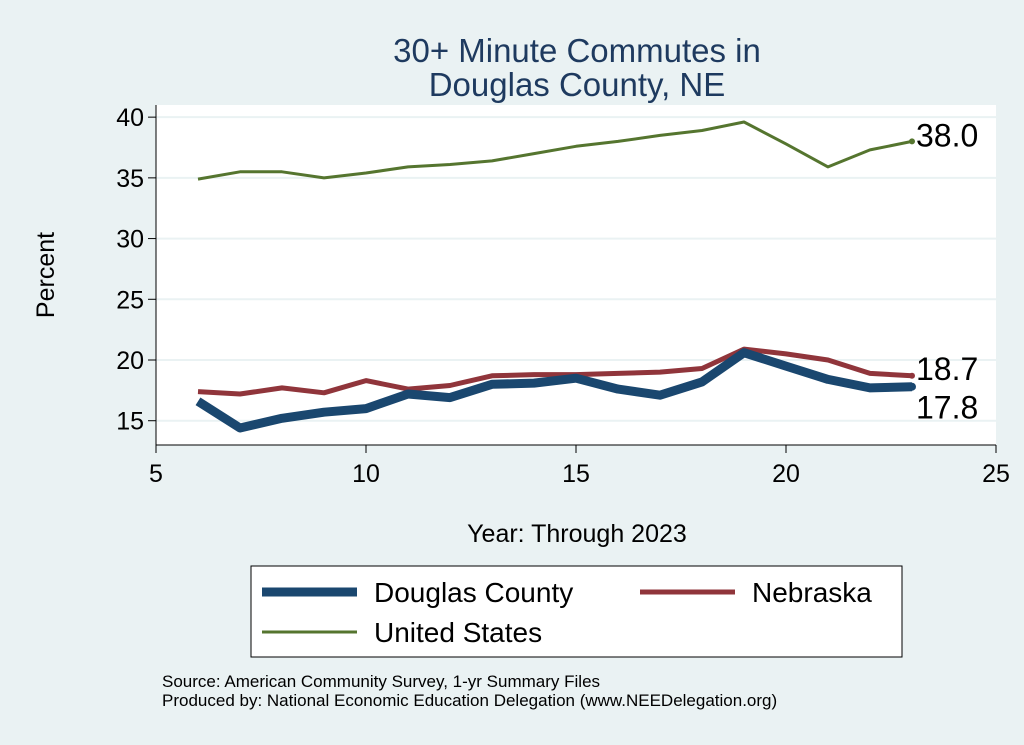 The height and width of the screenshot is (745, 1024). Describe the element at coordinates (473, 592) in the screenshot. I see `legend-label: Douglas County` at that location.